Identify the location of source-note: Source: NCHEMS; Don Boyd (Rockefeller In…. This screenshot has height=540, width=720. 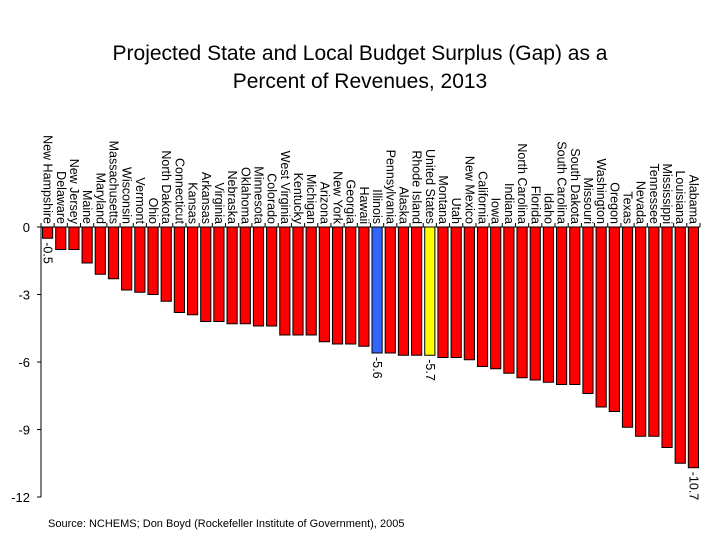
(226, 524).